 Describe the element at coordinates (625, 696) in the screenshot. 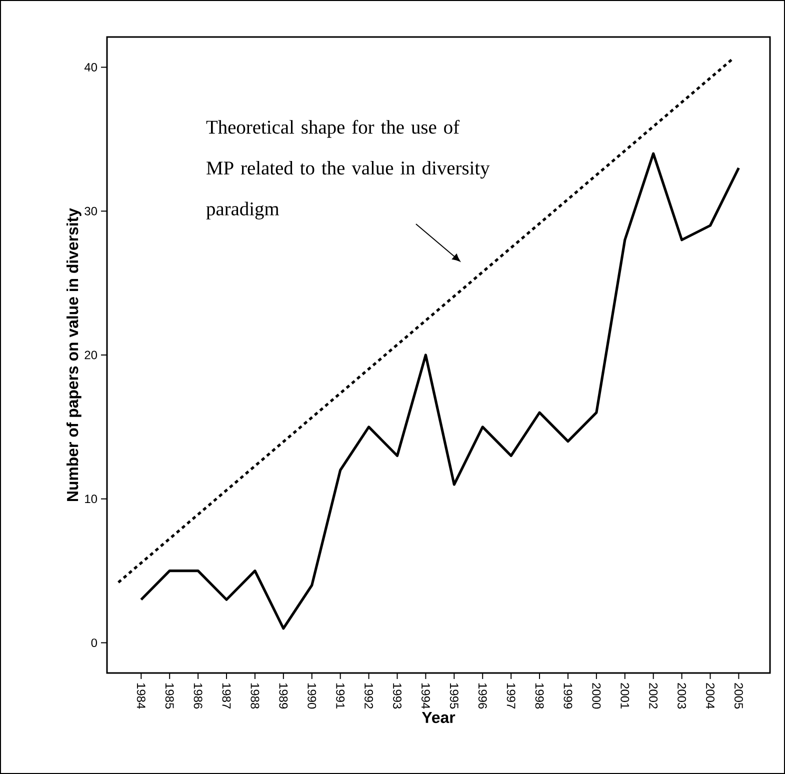

I see `x-tick-label: 2001` at that location.